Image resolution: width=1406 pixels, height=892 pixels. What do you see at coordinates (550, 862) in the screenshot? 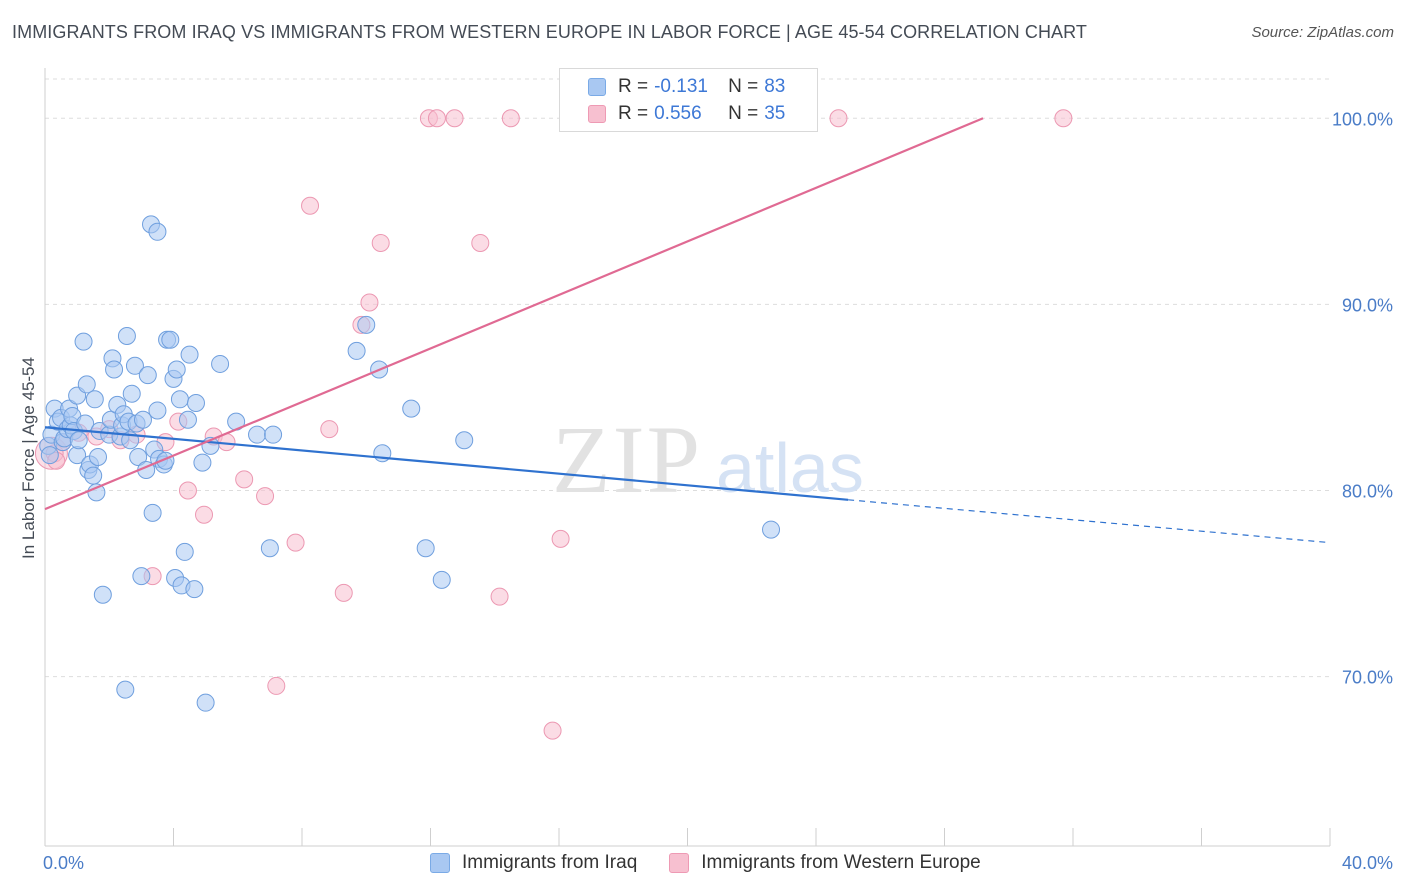
I see `legend-label-iraq: Immigrants from Iraq` at bounding box center [550, 862].